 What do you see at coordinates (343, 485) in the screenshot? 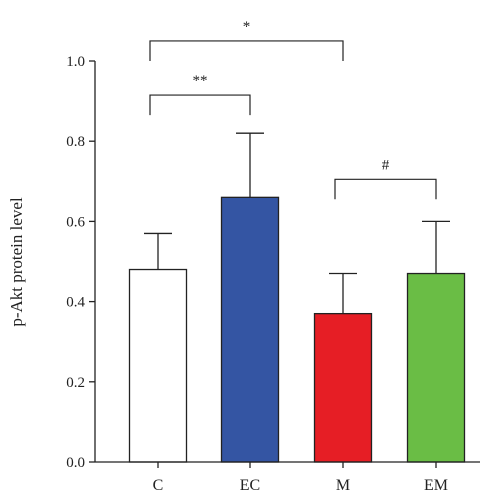
I see `x-tick-label: M` at bounding box center [343, 485].